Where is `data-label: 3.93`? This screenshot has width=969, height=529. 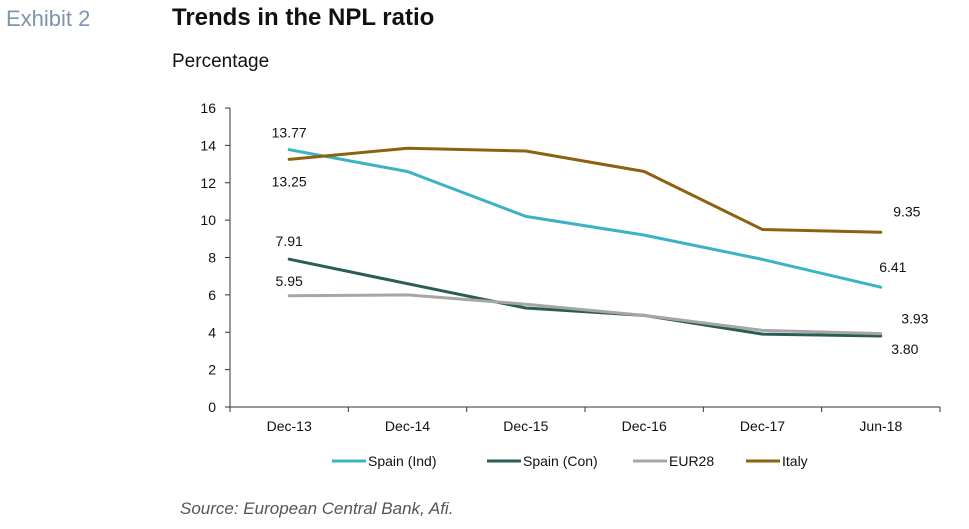 data-label: 3.93 is located at coordinates (914, 319).